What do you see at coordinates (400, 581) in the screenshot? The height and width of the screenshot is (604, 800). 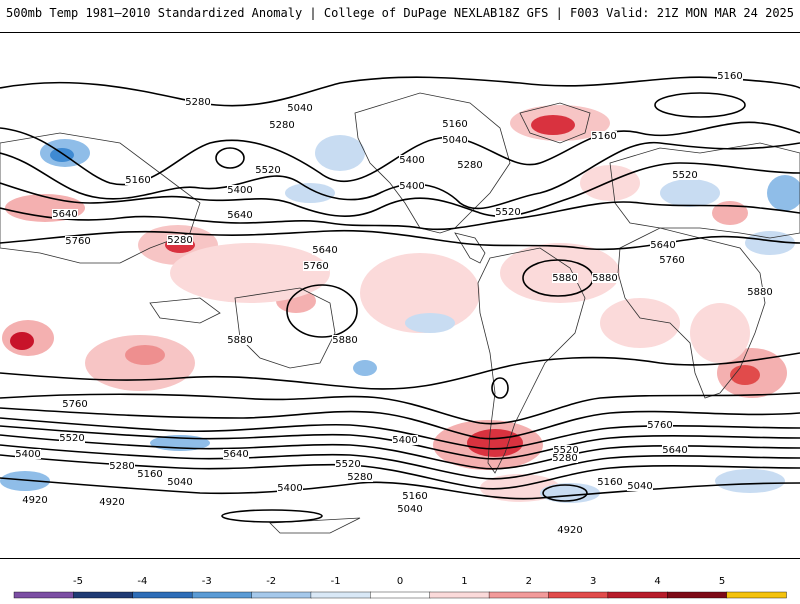 I see `colorbar-tick-label: 0` at bounding box center [400, 581].